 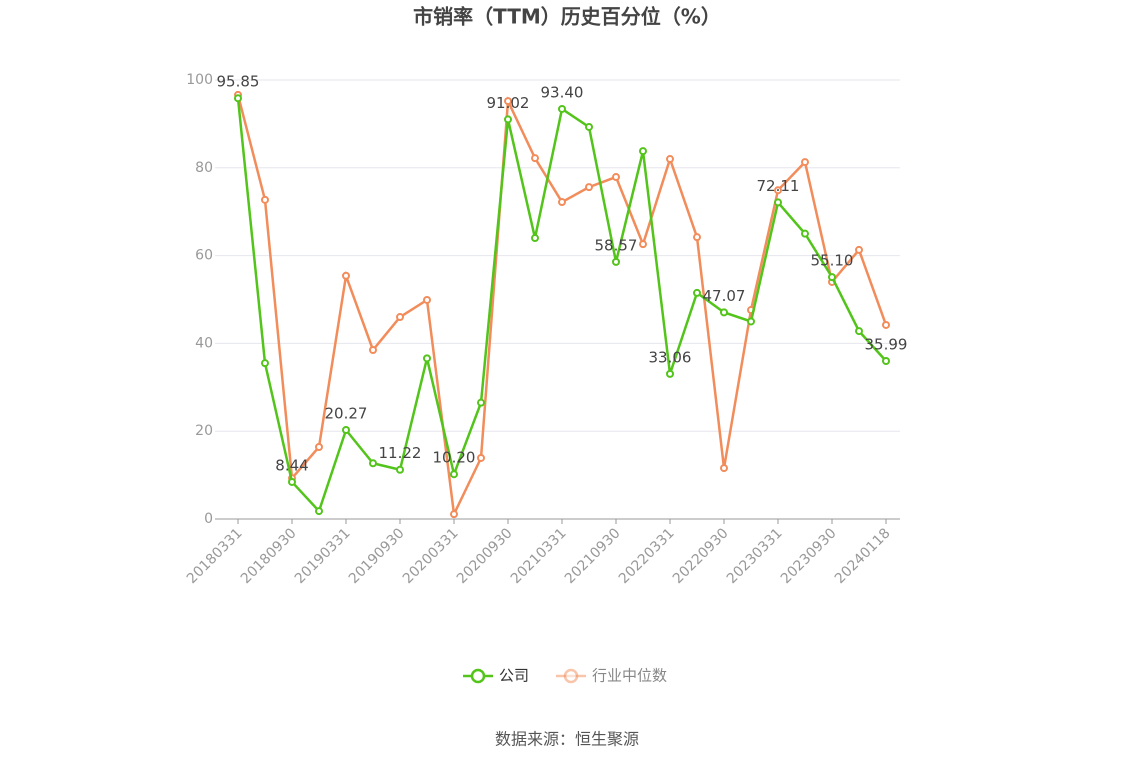 I want to click on x-tick-label: 20230930, so click(x=809, y=556).